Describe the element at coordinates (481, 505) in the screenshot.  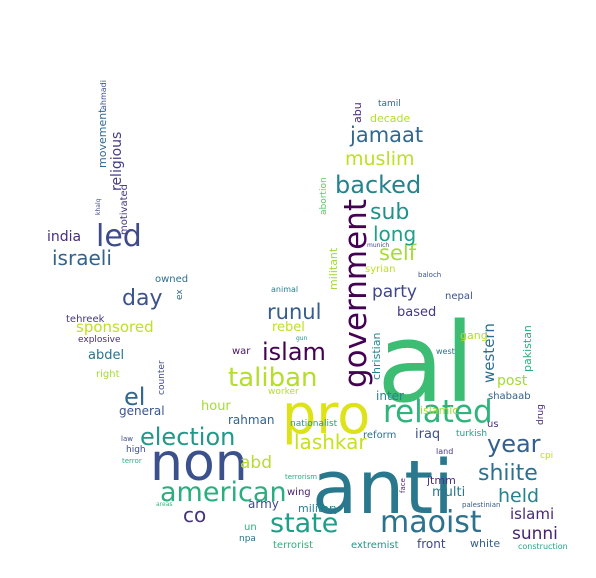
I see `word-palestinian: palestinian` at that location.